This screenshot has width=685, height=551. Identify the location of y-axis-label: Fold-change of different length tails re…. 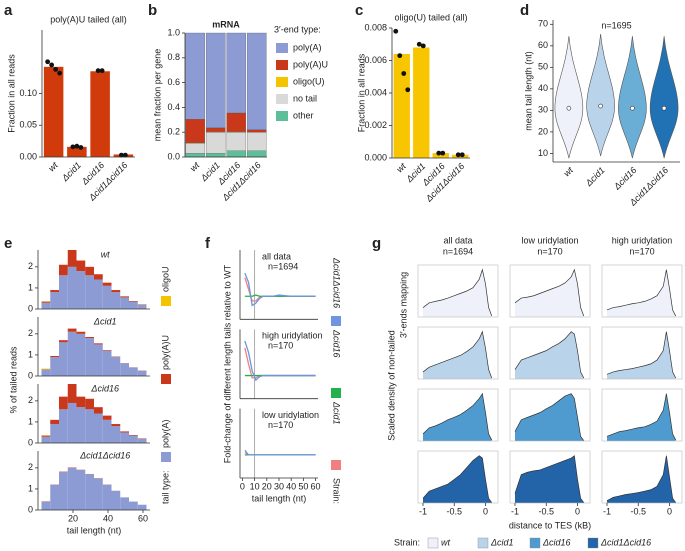
(227, 363).